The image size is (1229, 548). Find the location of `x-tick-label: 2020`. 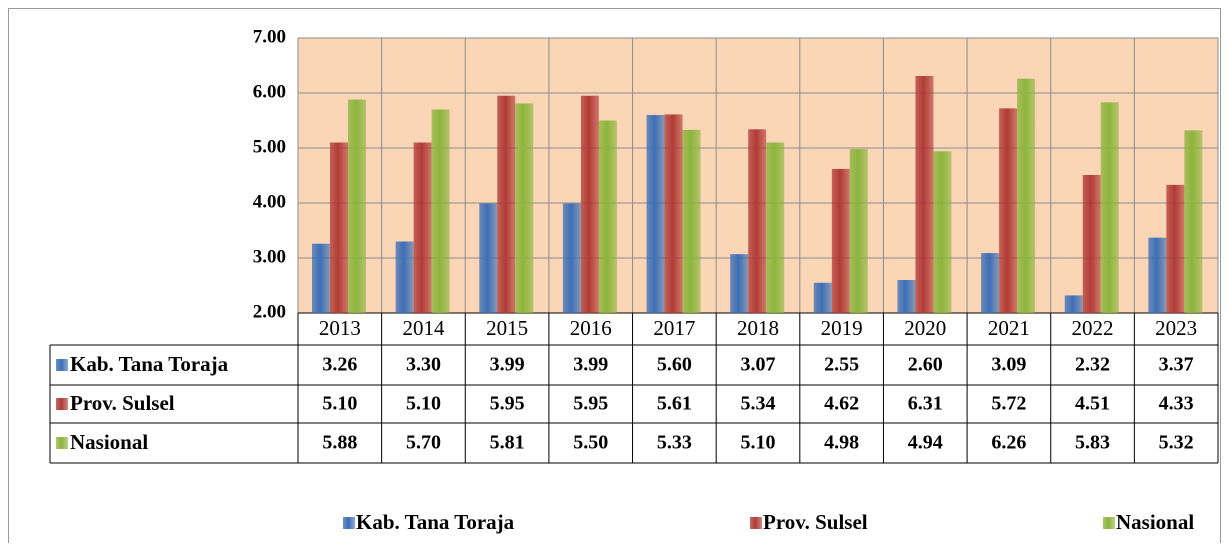

x-tick-label: 2020 is located at coordinates (925, 328).